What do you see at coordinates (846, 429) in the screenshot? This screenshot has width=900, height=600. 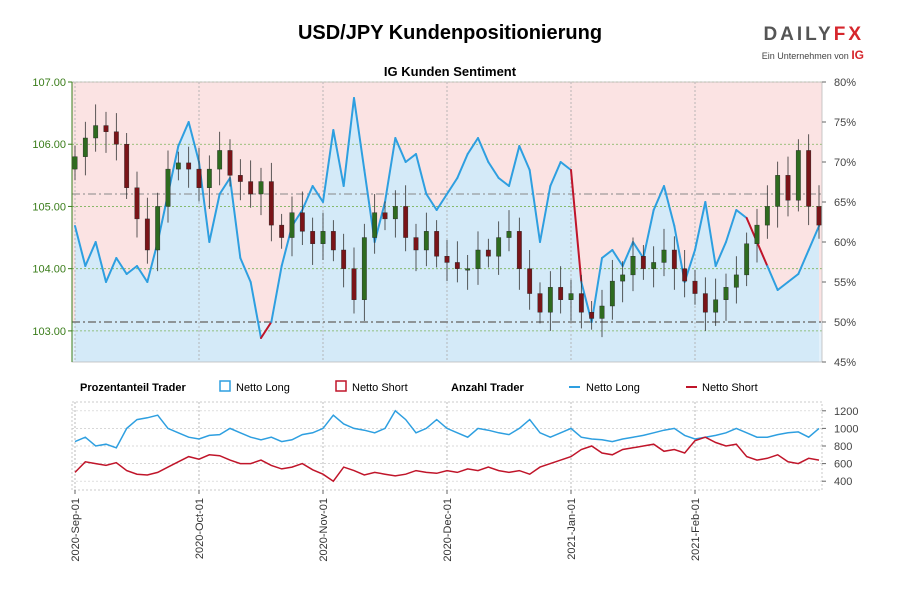 I see `count-axis-label: 1000` at bounding box center [846, 429].